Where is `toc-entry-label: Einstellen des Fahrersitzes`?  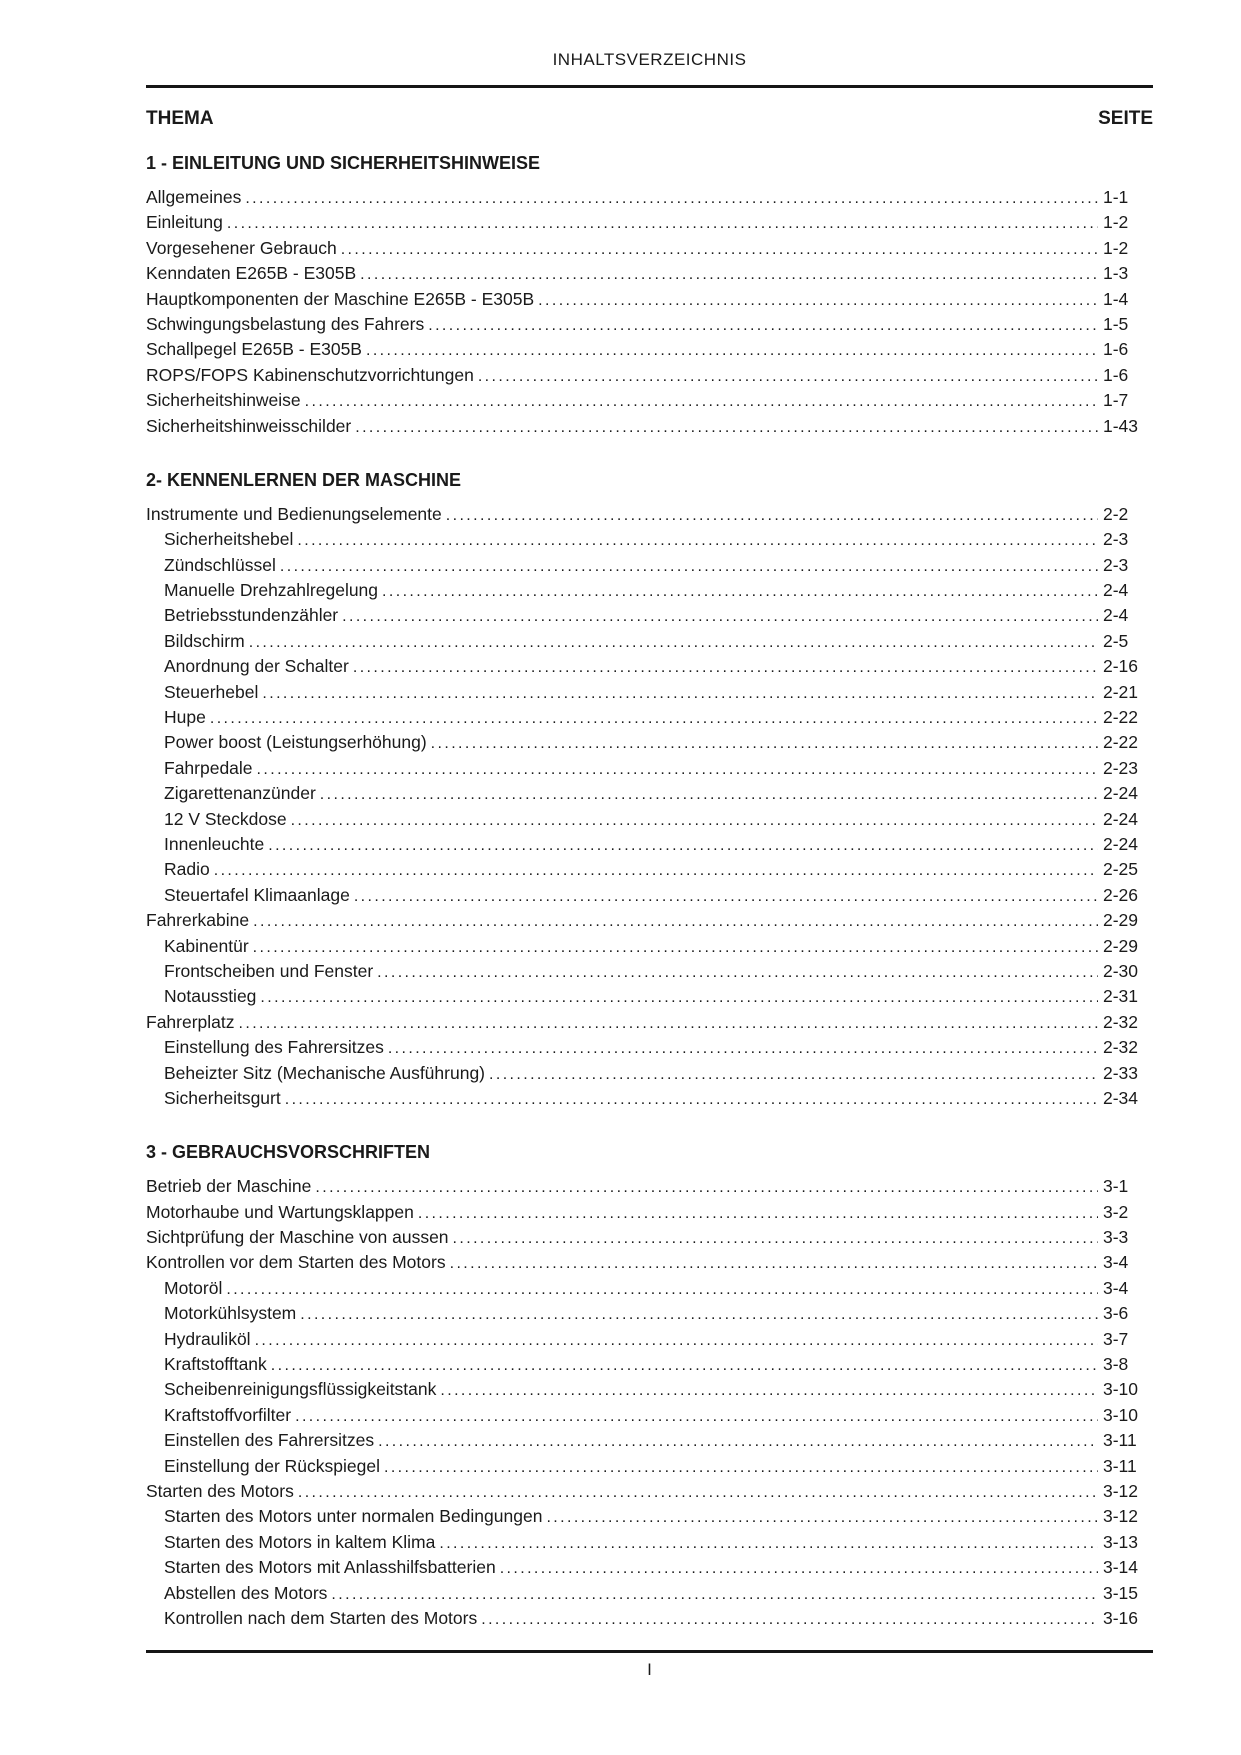 toc-entry-label: Einstellen des Fahrersitzes is located at coordinates (269, 1440).